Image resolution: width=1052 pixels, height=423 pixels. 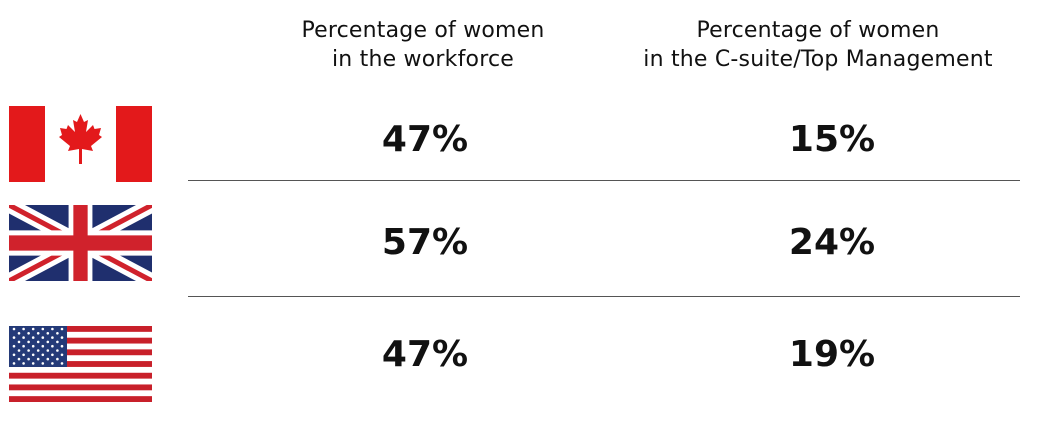 What do you see at coordinates (818, 59) in the screenshot?
I see `header-line: in the C-suite/Top Management` at bounding box center [818, 59].